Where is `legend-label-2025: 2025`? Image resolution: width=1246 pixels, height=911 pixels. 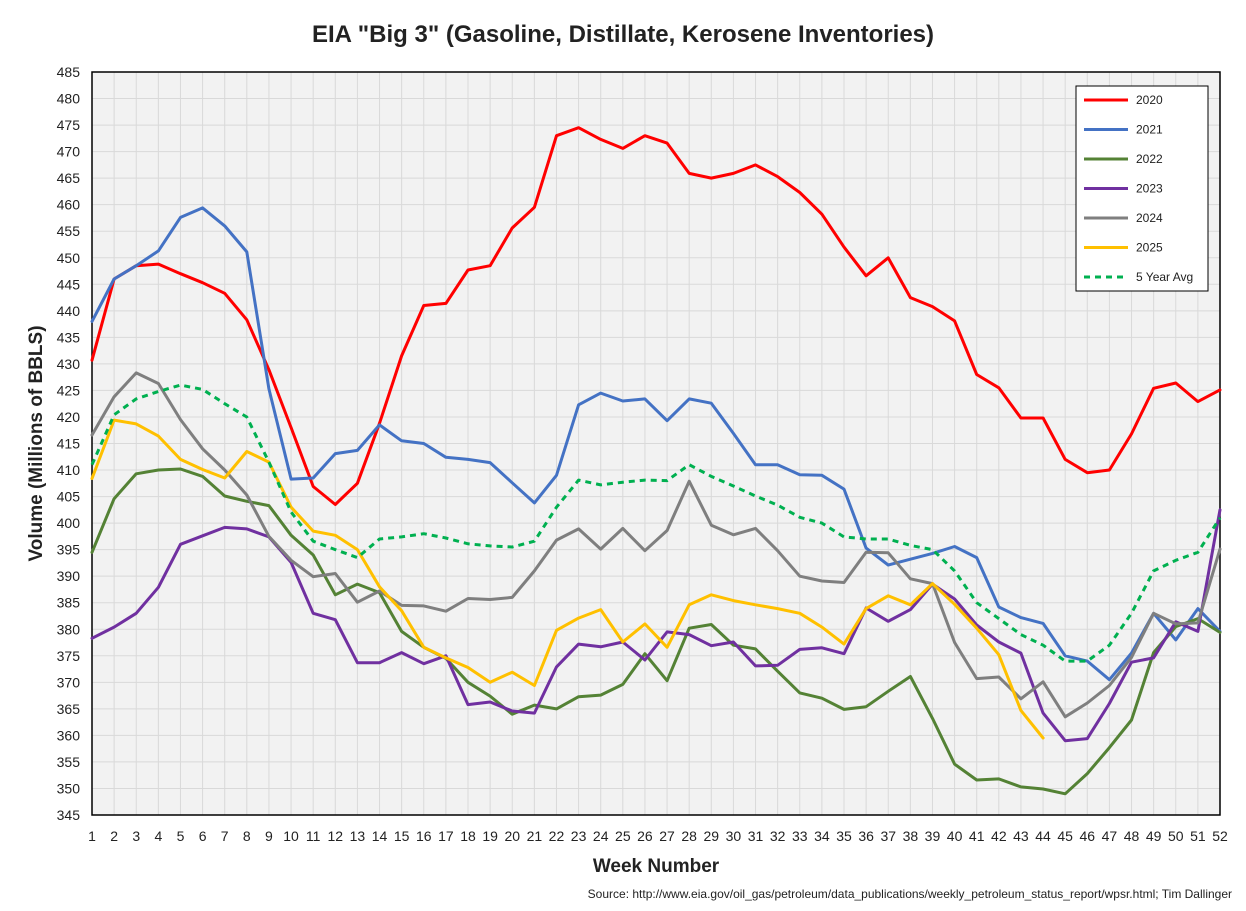 legend-label-2025: 2025 is located at coordinates (1149, 248).